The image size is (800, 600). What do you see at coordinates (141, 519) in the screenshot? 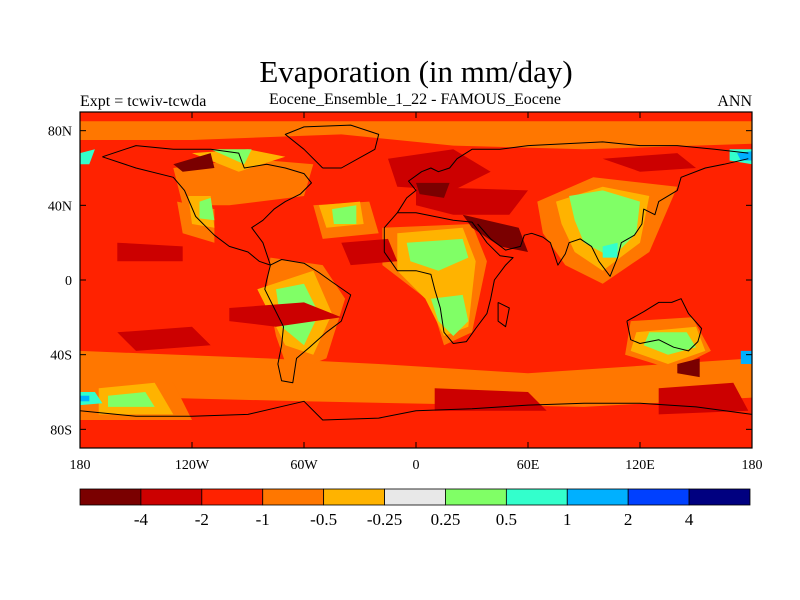
I see `colorbar-label: -4` at bounding box center [141, 519].